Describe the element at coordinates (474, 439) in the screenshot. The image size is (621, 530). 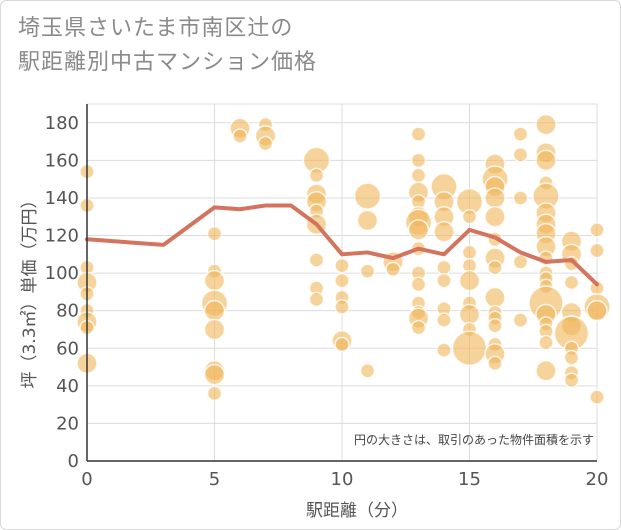
I see `chart-note: 円の大きさは、取引のあった物件面積を示す` at that location.